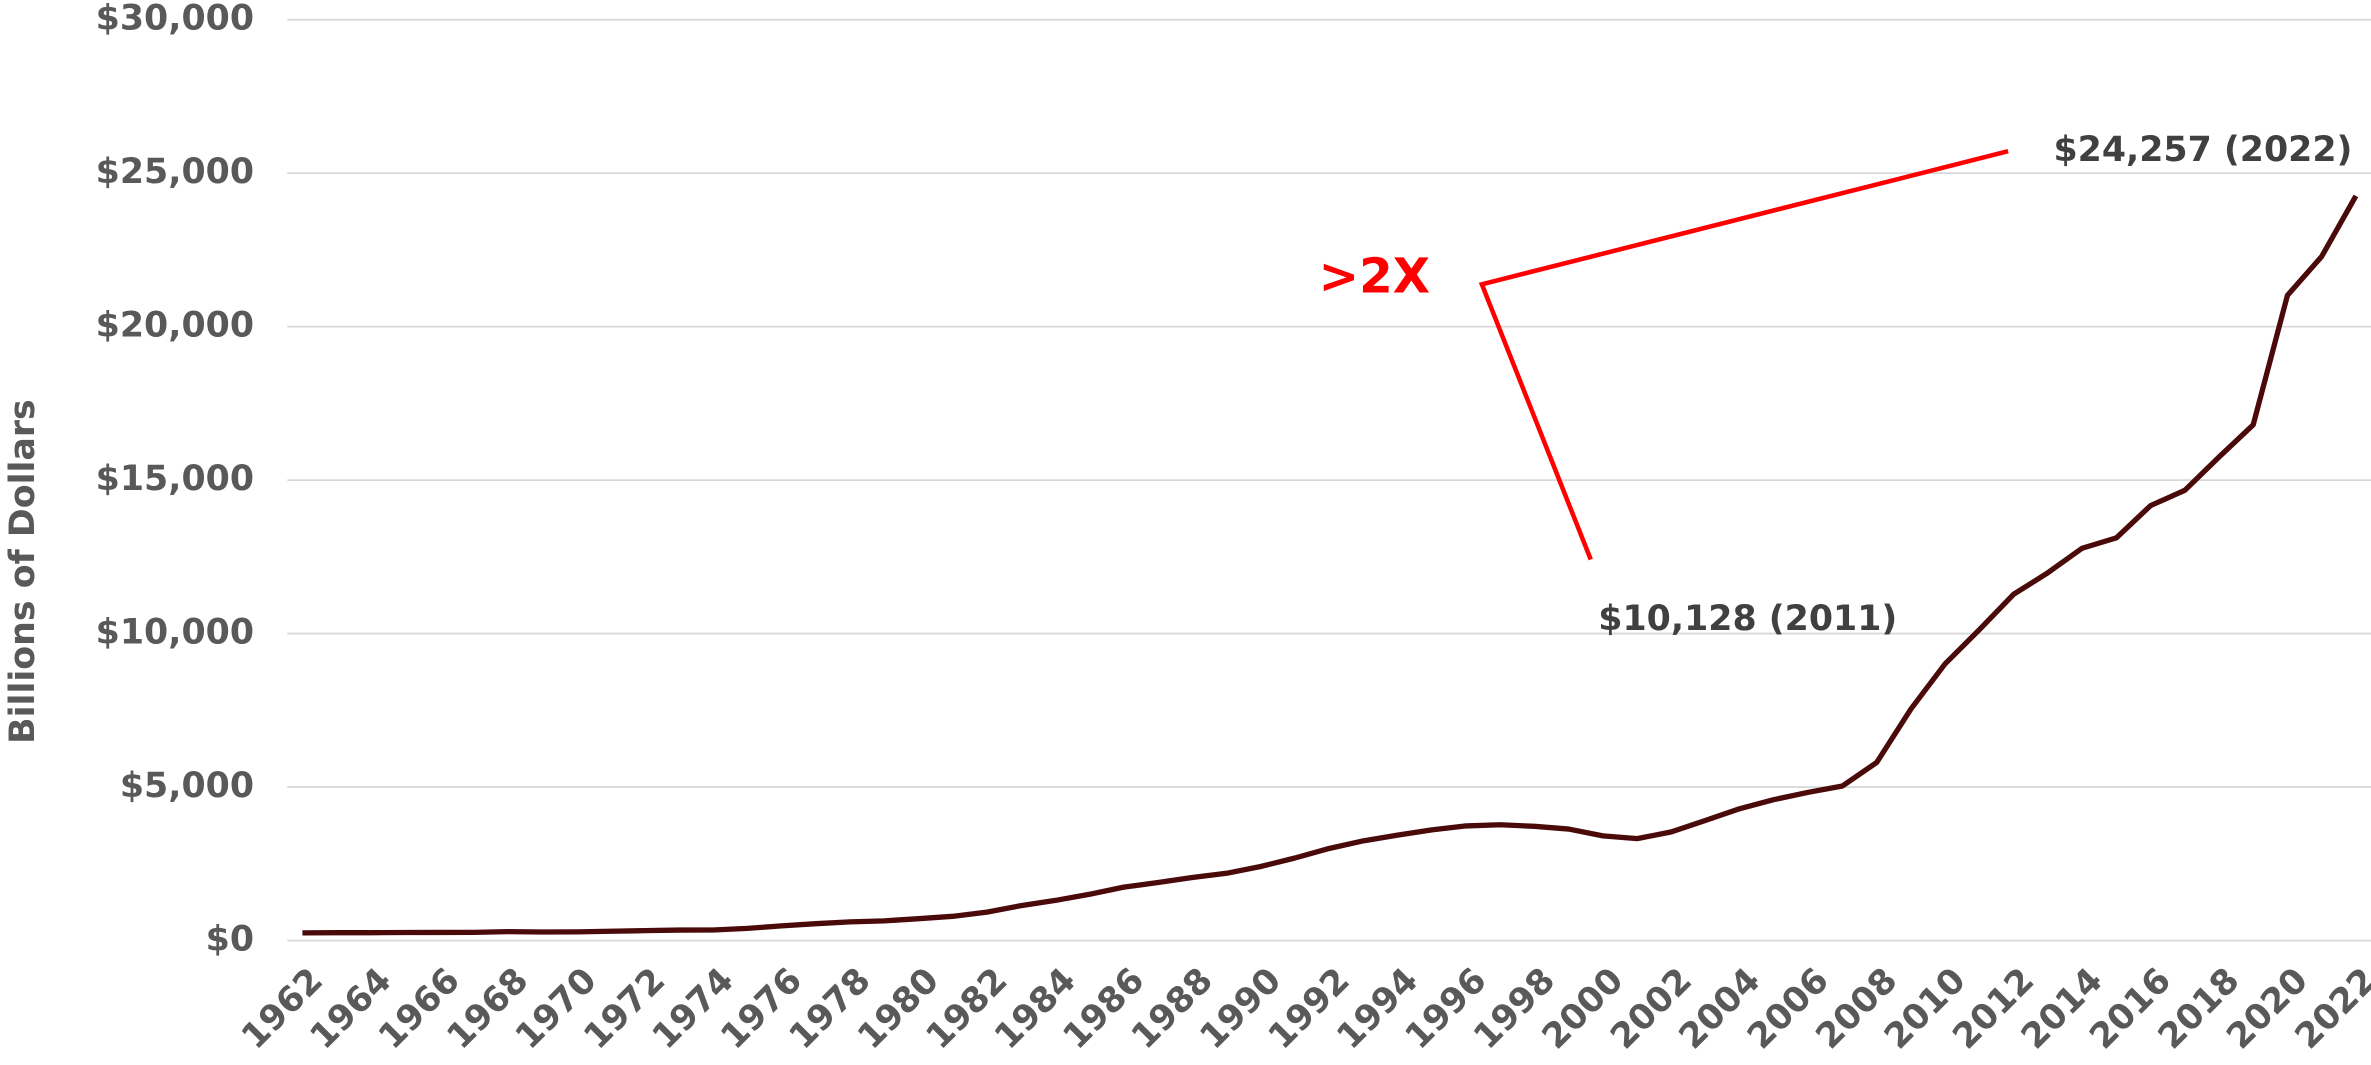 This screenshot has width=2371, height=1065. What do you see at coordinates (175, 633) in the screenshot?
I see `y-tick-label: $10,000` at bounding box center [175, 633].